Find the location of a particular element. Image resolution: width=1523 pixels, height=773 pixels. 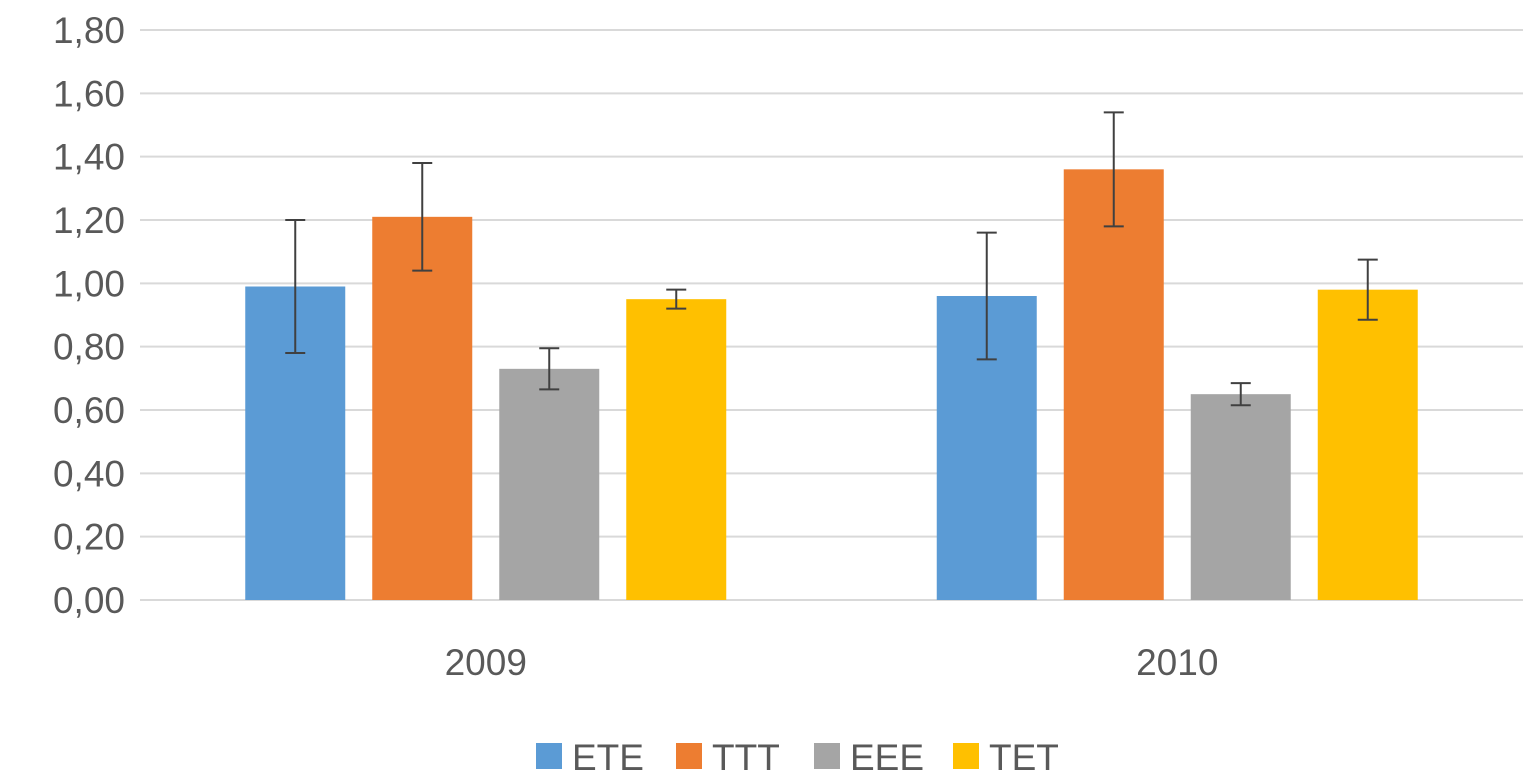

y-tick-label: 1,40 is located at coordinates (89, 157).